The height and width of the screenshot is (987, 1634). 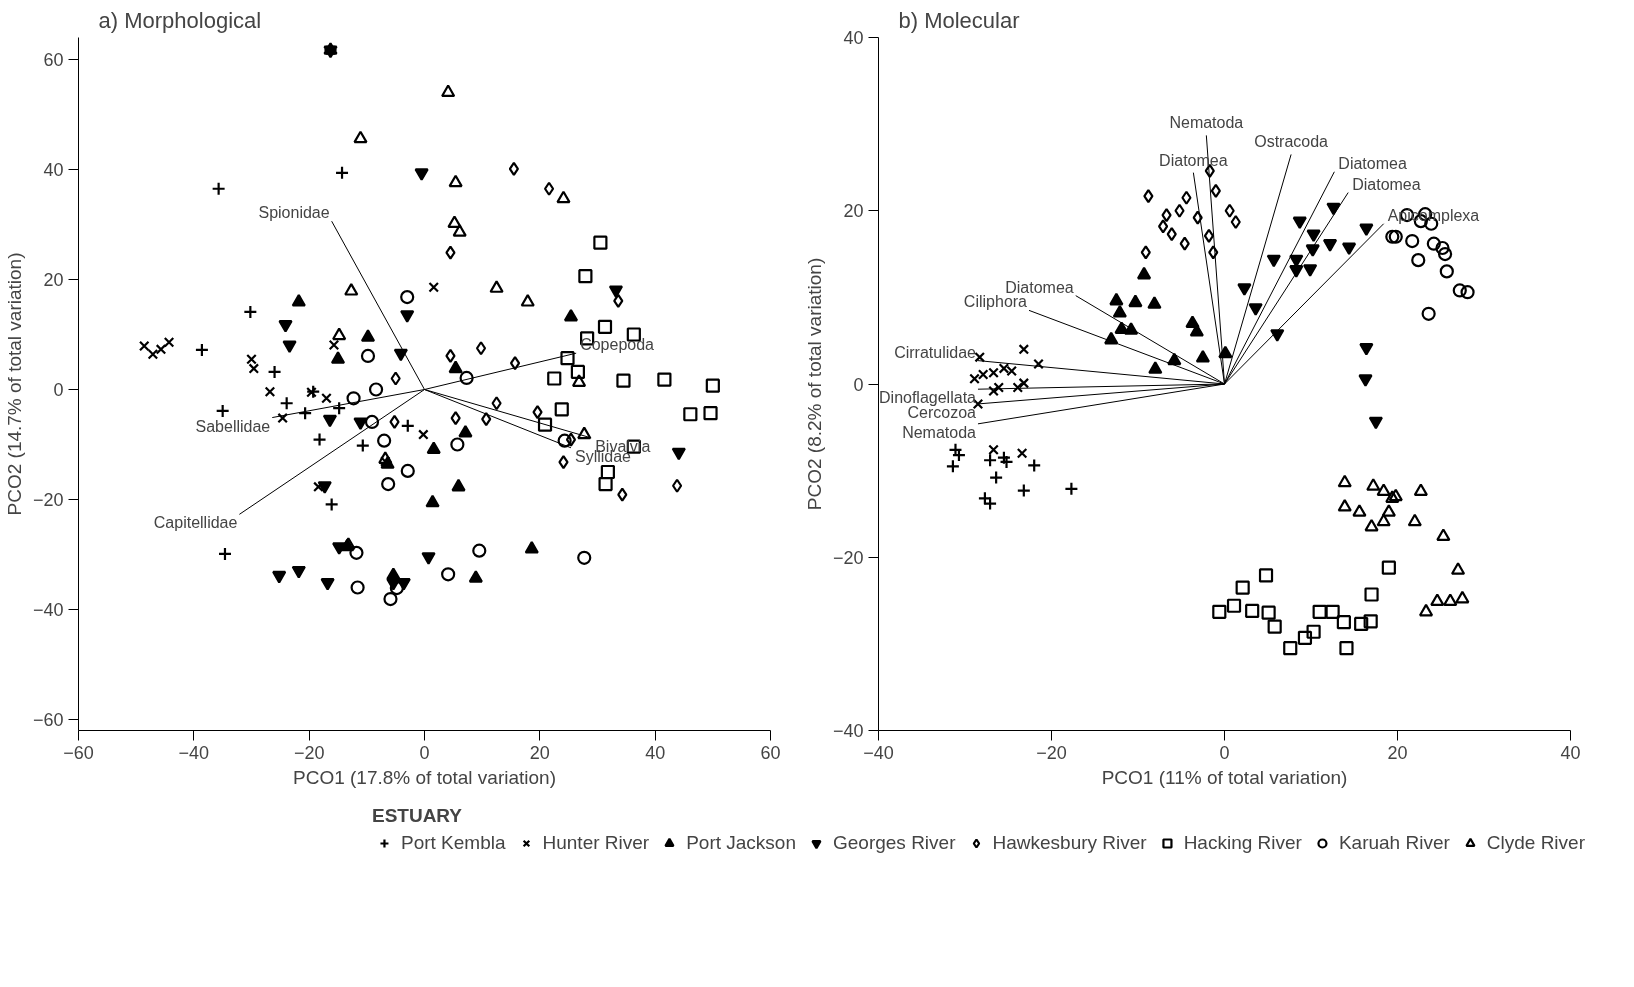 I want to click on x-tick-label: −60, so click(x=78, y=752).